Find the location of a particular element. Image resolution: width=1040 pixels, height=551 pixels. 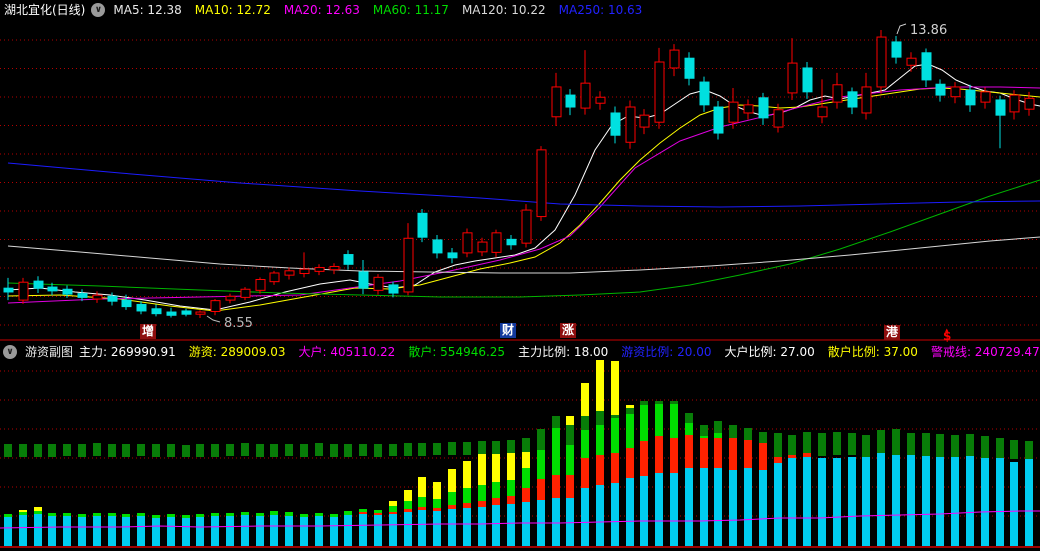

alert-line is located at coordinates (520, 519).